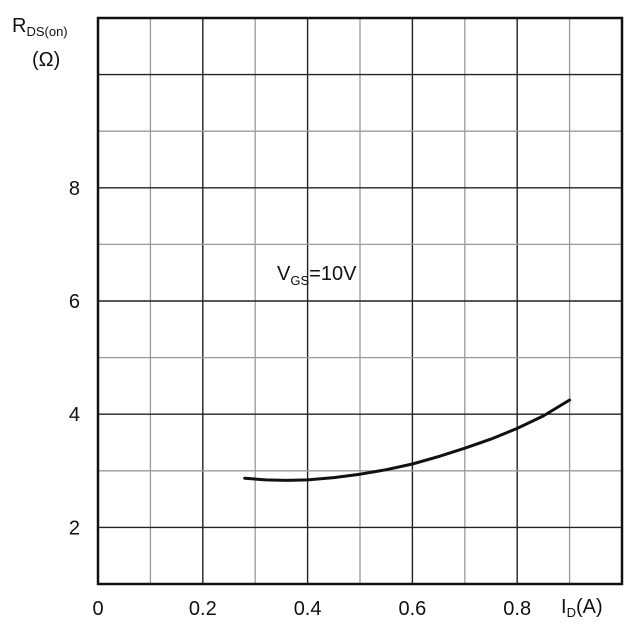 The height and width of the screenshot is (624, 635). Describe the element at coordinates (203, 609) in the screenshot. I see `x-tick-label: 0.2` at that location.